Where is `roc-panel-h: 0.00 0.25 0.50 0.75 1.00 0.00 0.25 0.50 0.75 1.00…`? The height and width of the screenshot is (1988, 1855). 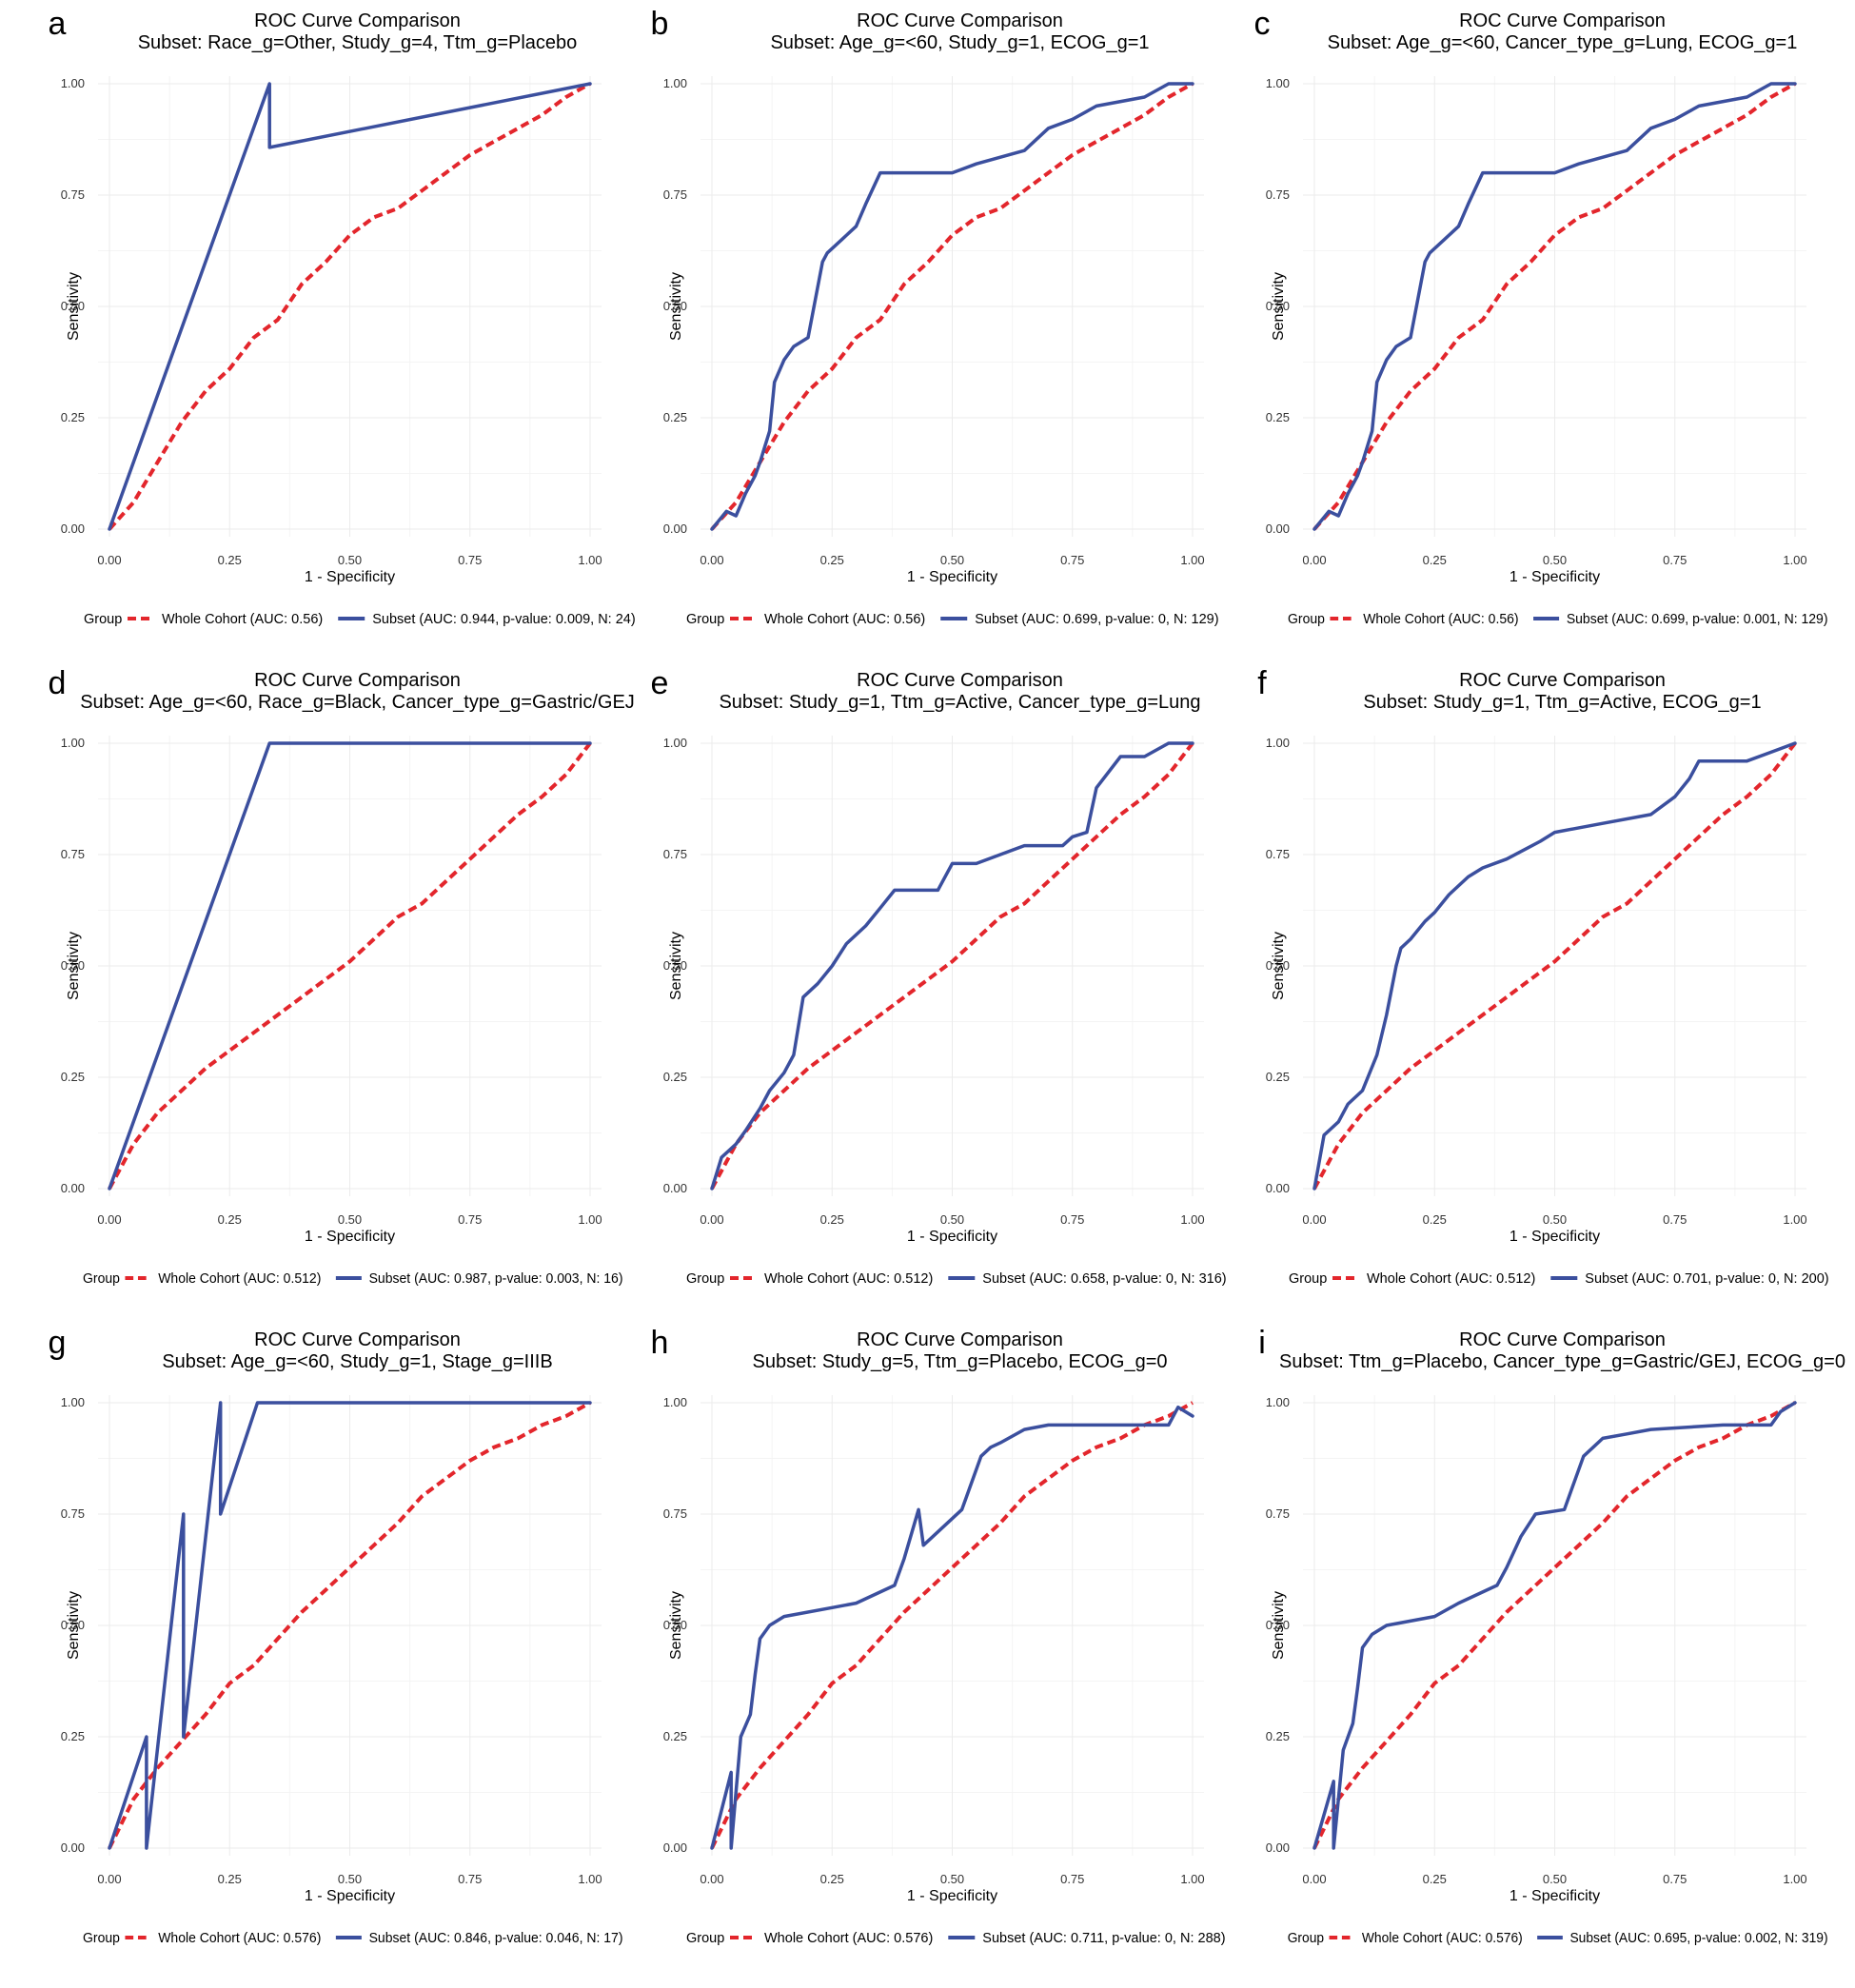 roc-panel-h: 0.00 0.25 0.50 0.75 1.00 0.00 0.25 0.50 0.75 1.00… is located at coordinates (939, 1635).